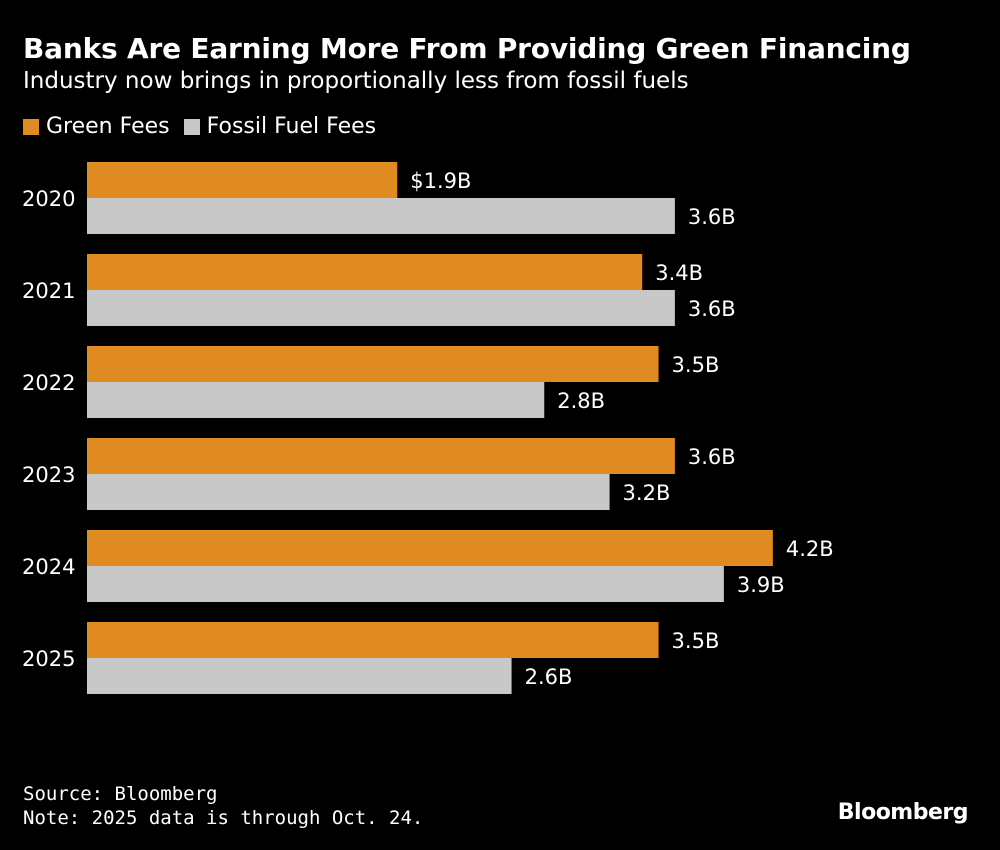 This screenshot has height=850, width=1000. What do you see at coordinates (48, 383) in the screenshot?
I see `category-label-2022: 2022` at bounding box center [48, 383].